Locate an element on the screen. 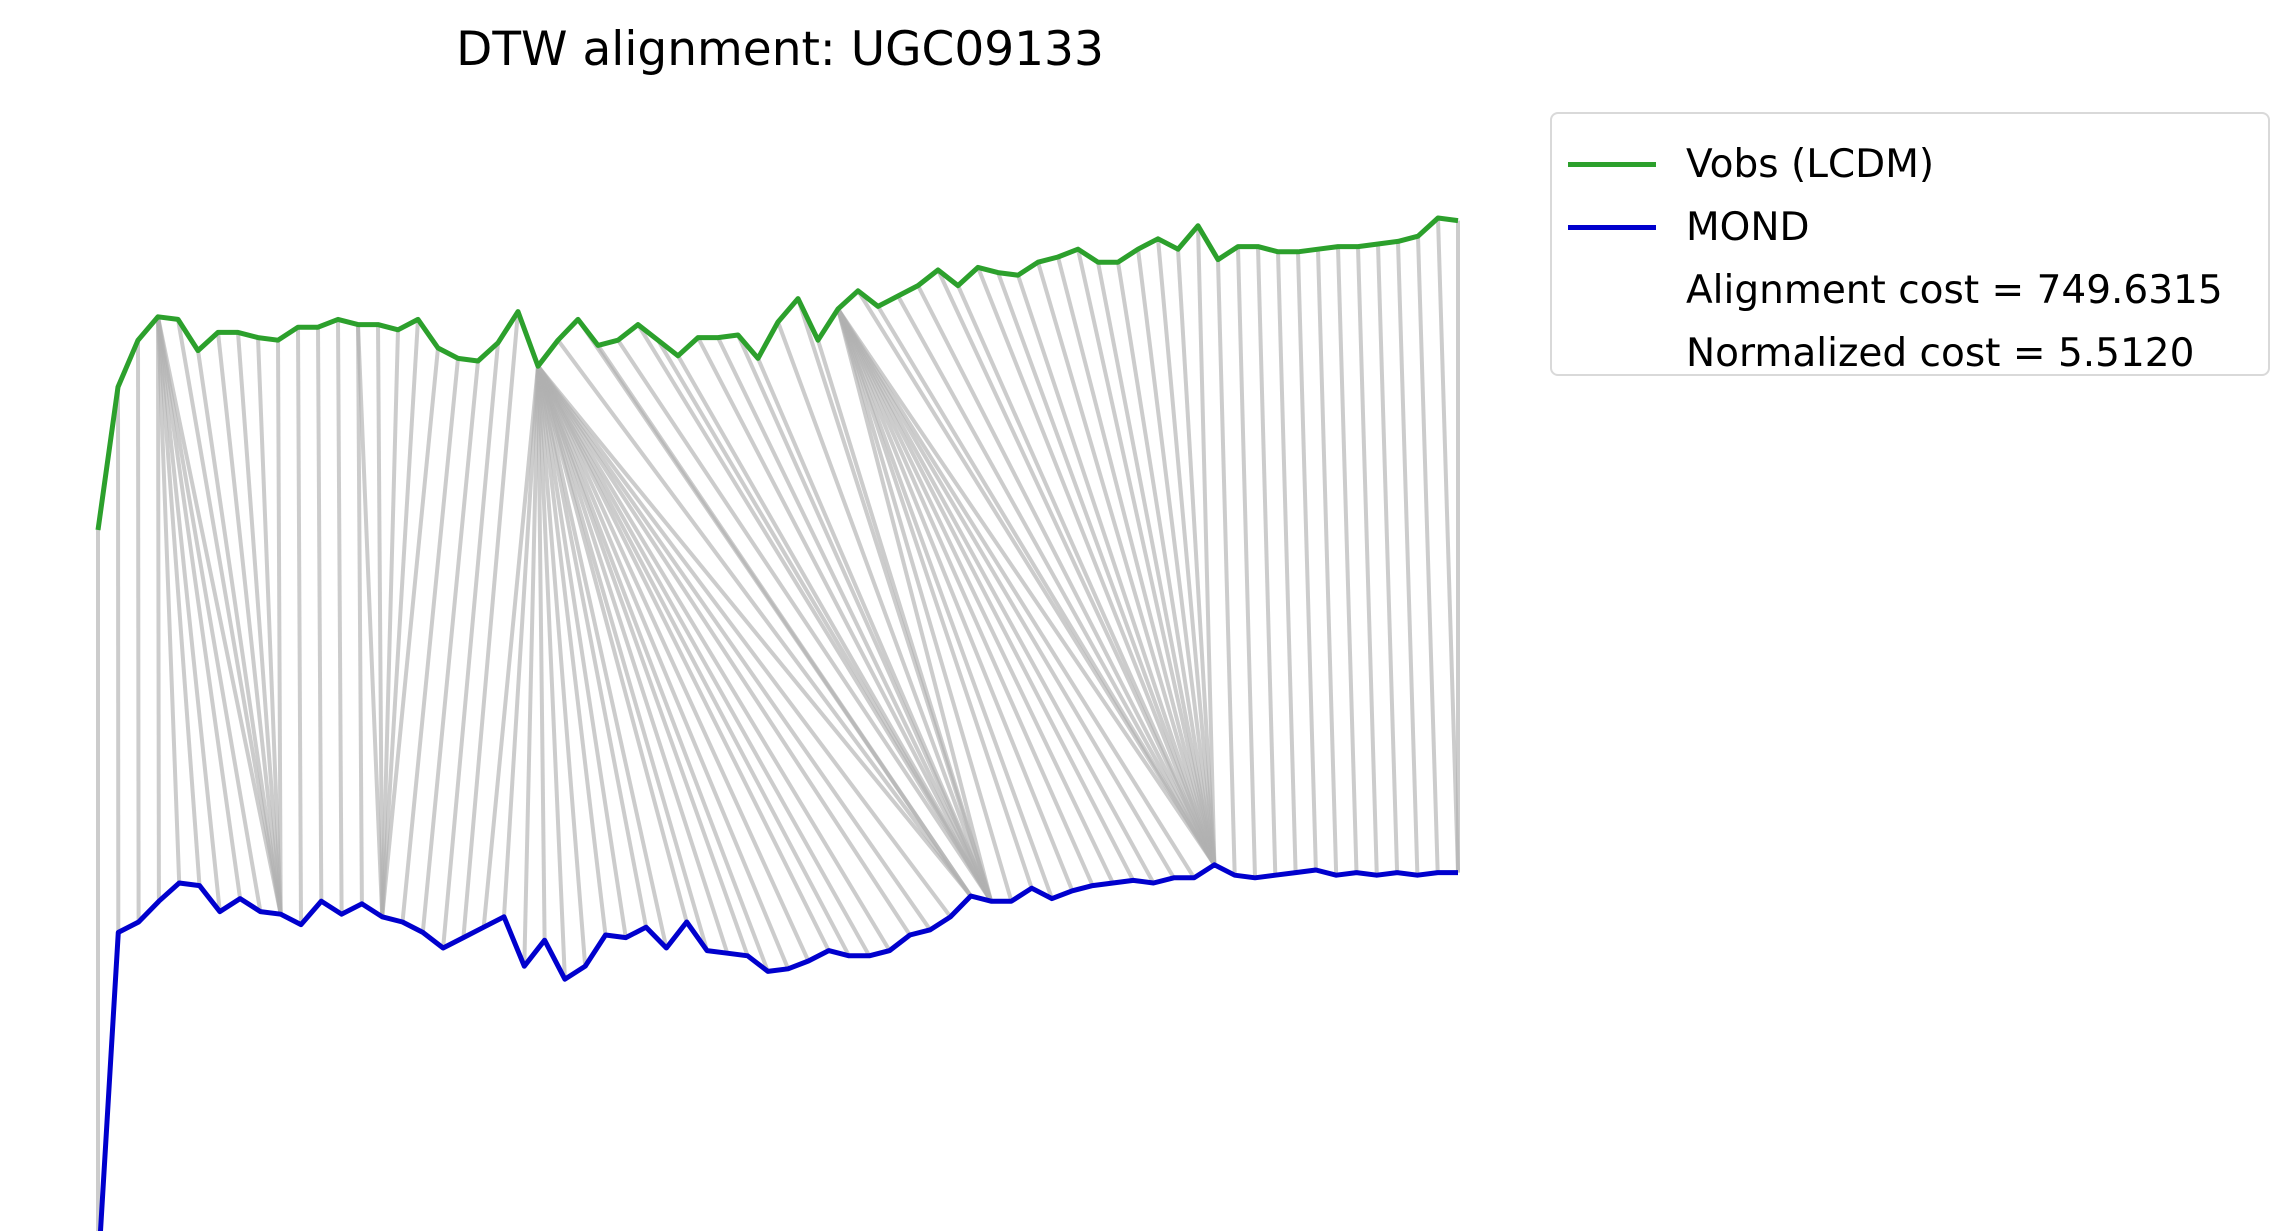 Image resolution: width=2291 pixels, height=1231 pixels. legend-annotation-alignment-cost: Alignment cost = 749.6315 is located at coordinates (1887, 290).